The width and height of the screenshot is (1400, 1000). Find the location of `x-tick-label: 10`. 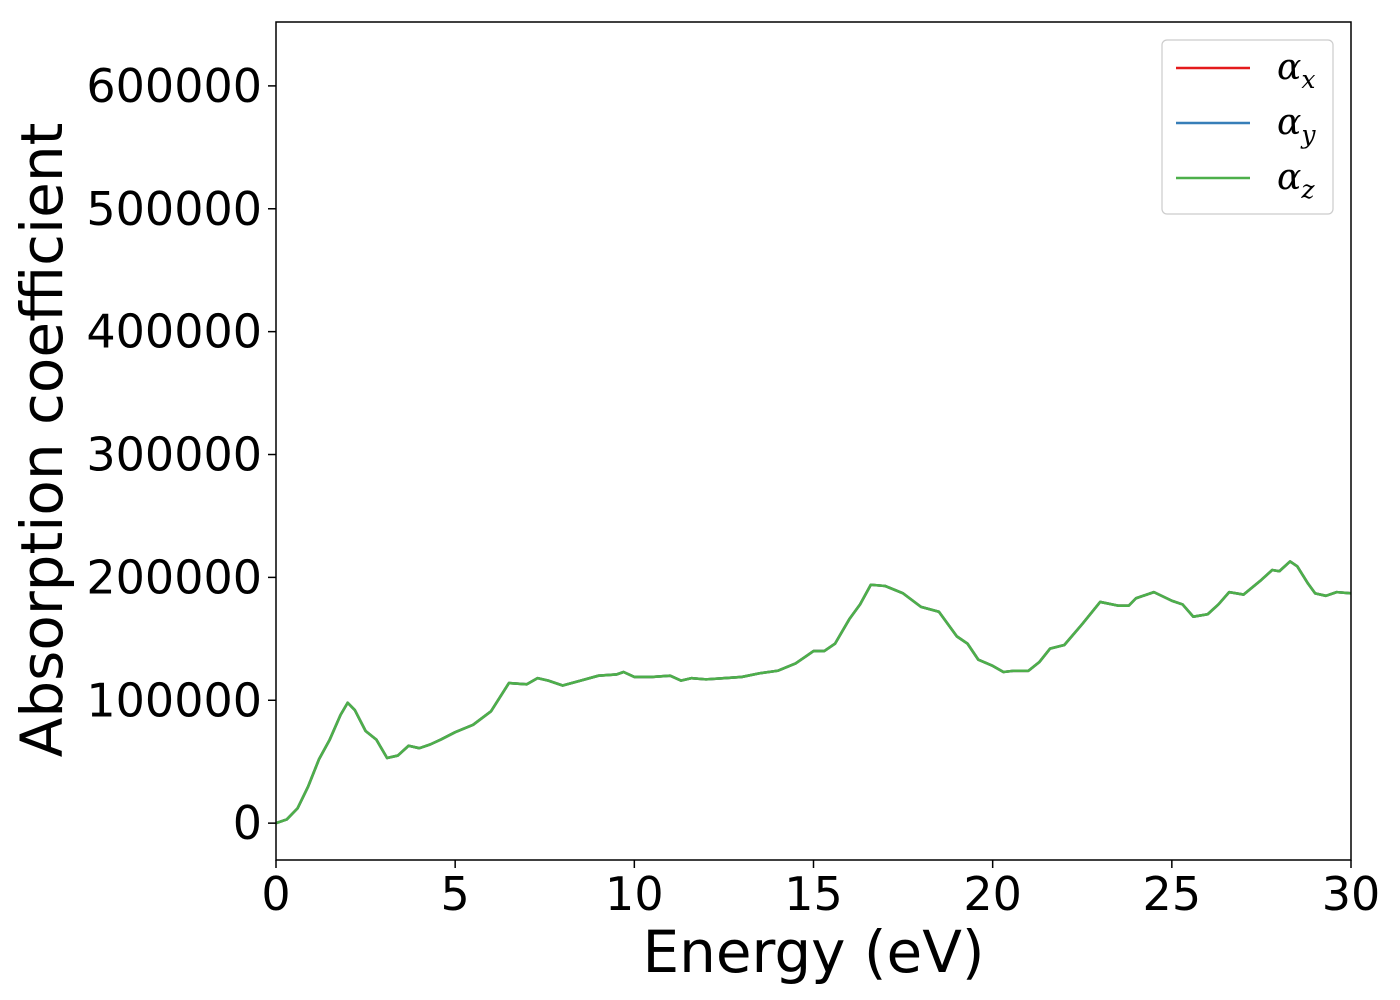

x-tick-label: 10 is located at coordinates (634, 894).